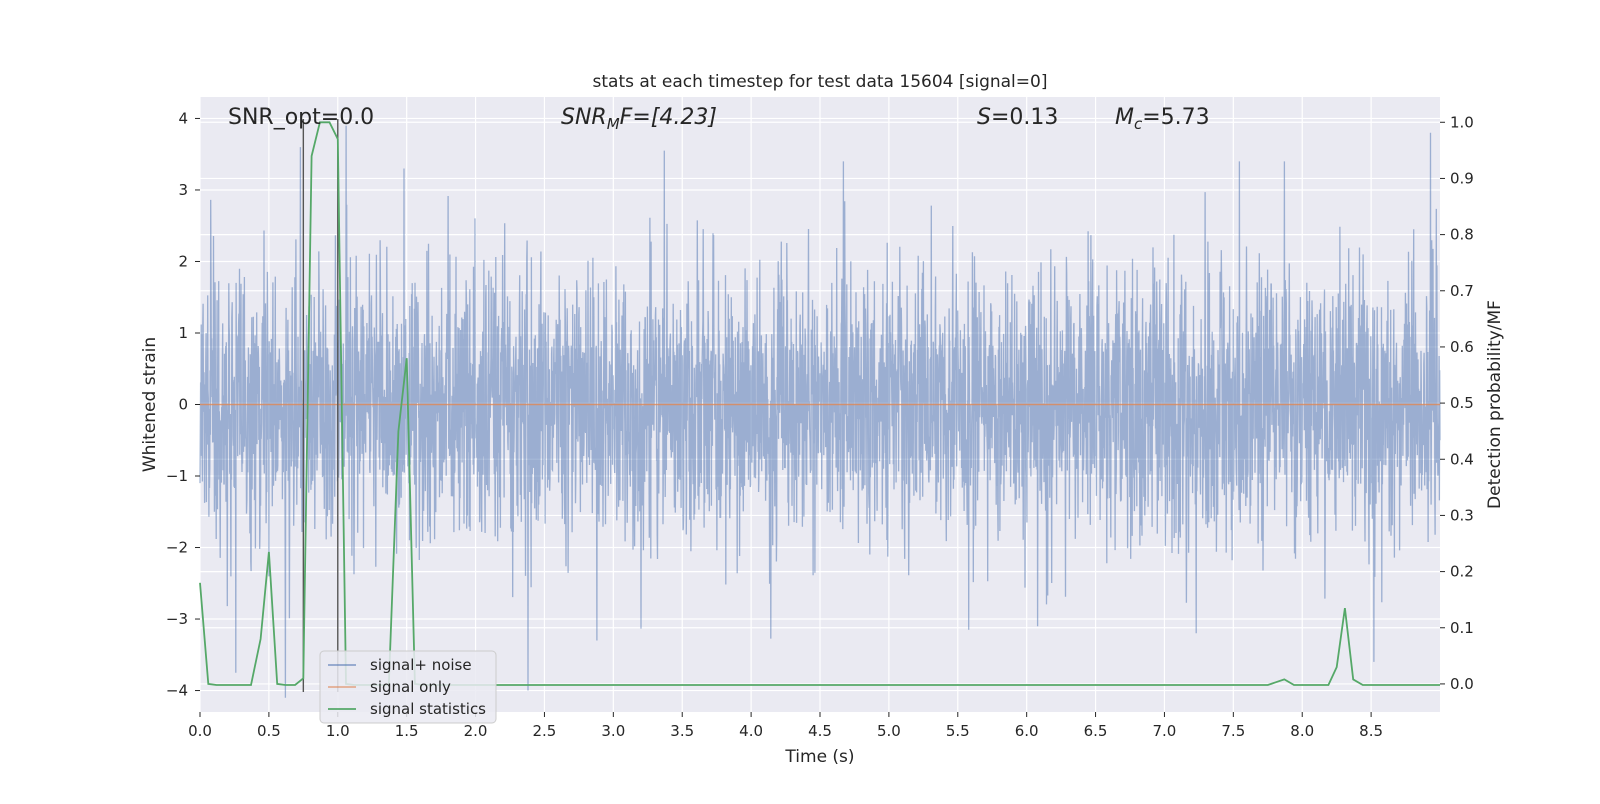 This screenshot has height=804, width=1600. What do you see at coordinates (269, 731) in the screenshot?
I see `x-tick-label: 0.5` at bounding box center [269, 731].